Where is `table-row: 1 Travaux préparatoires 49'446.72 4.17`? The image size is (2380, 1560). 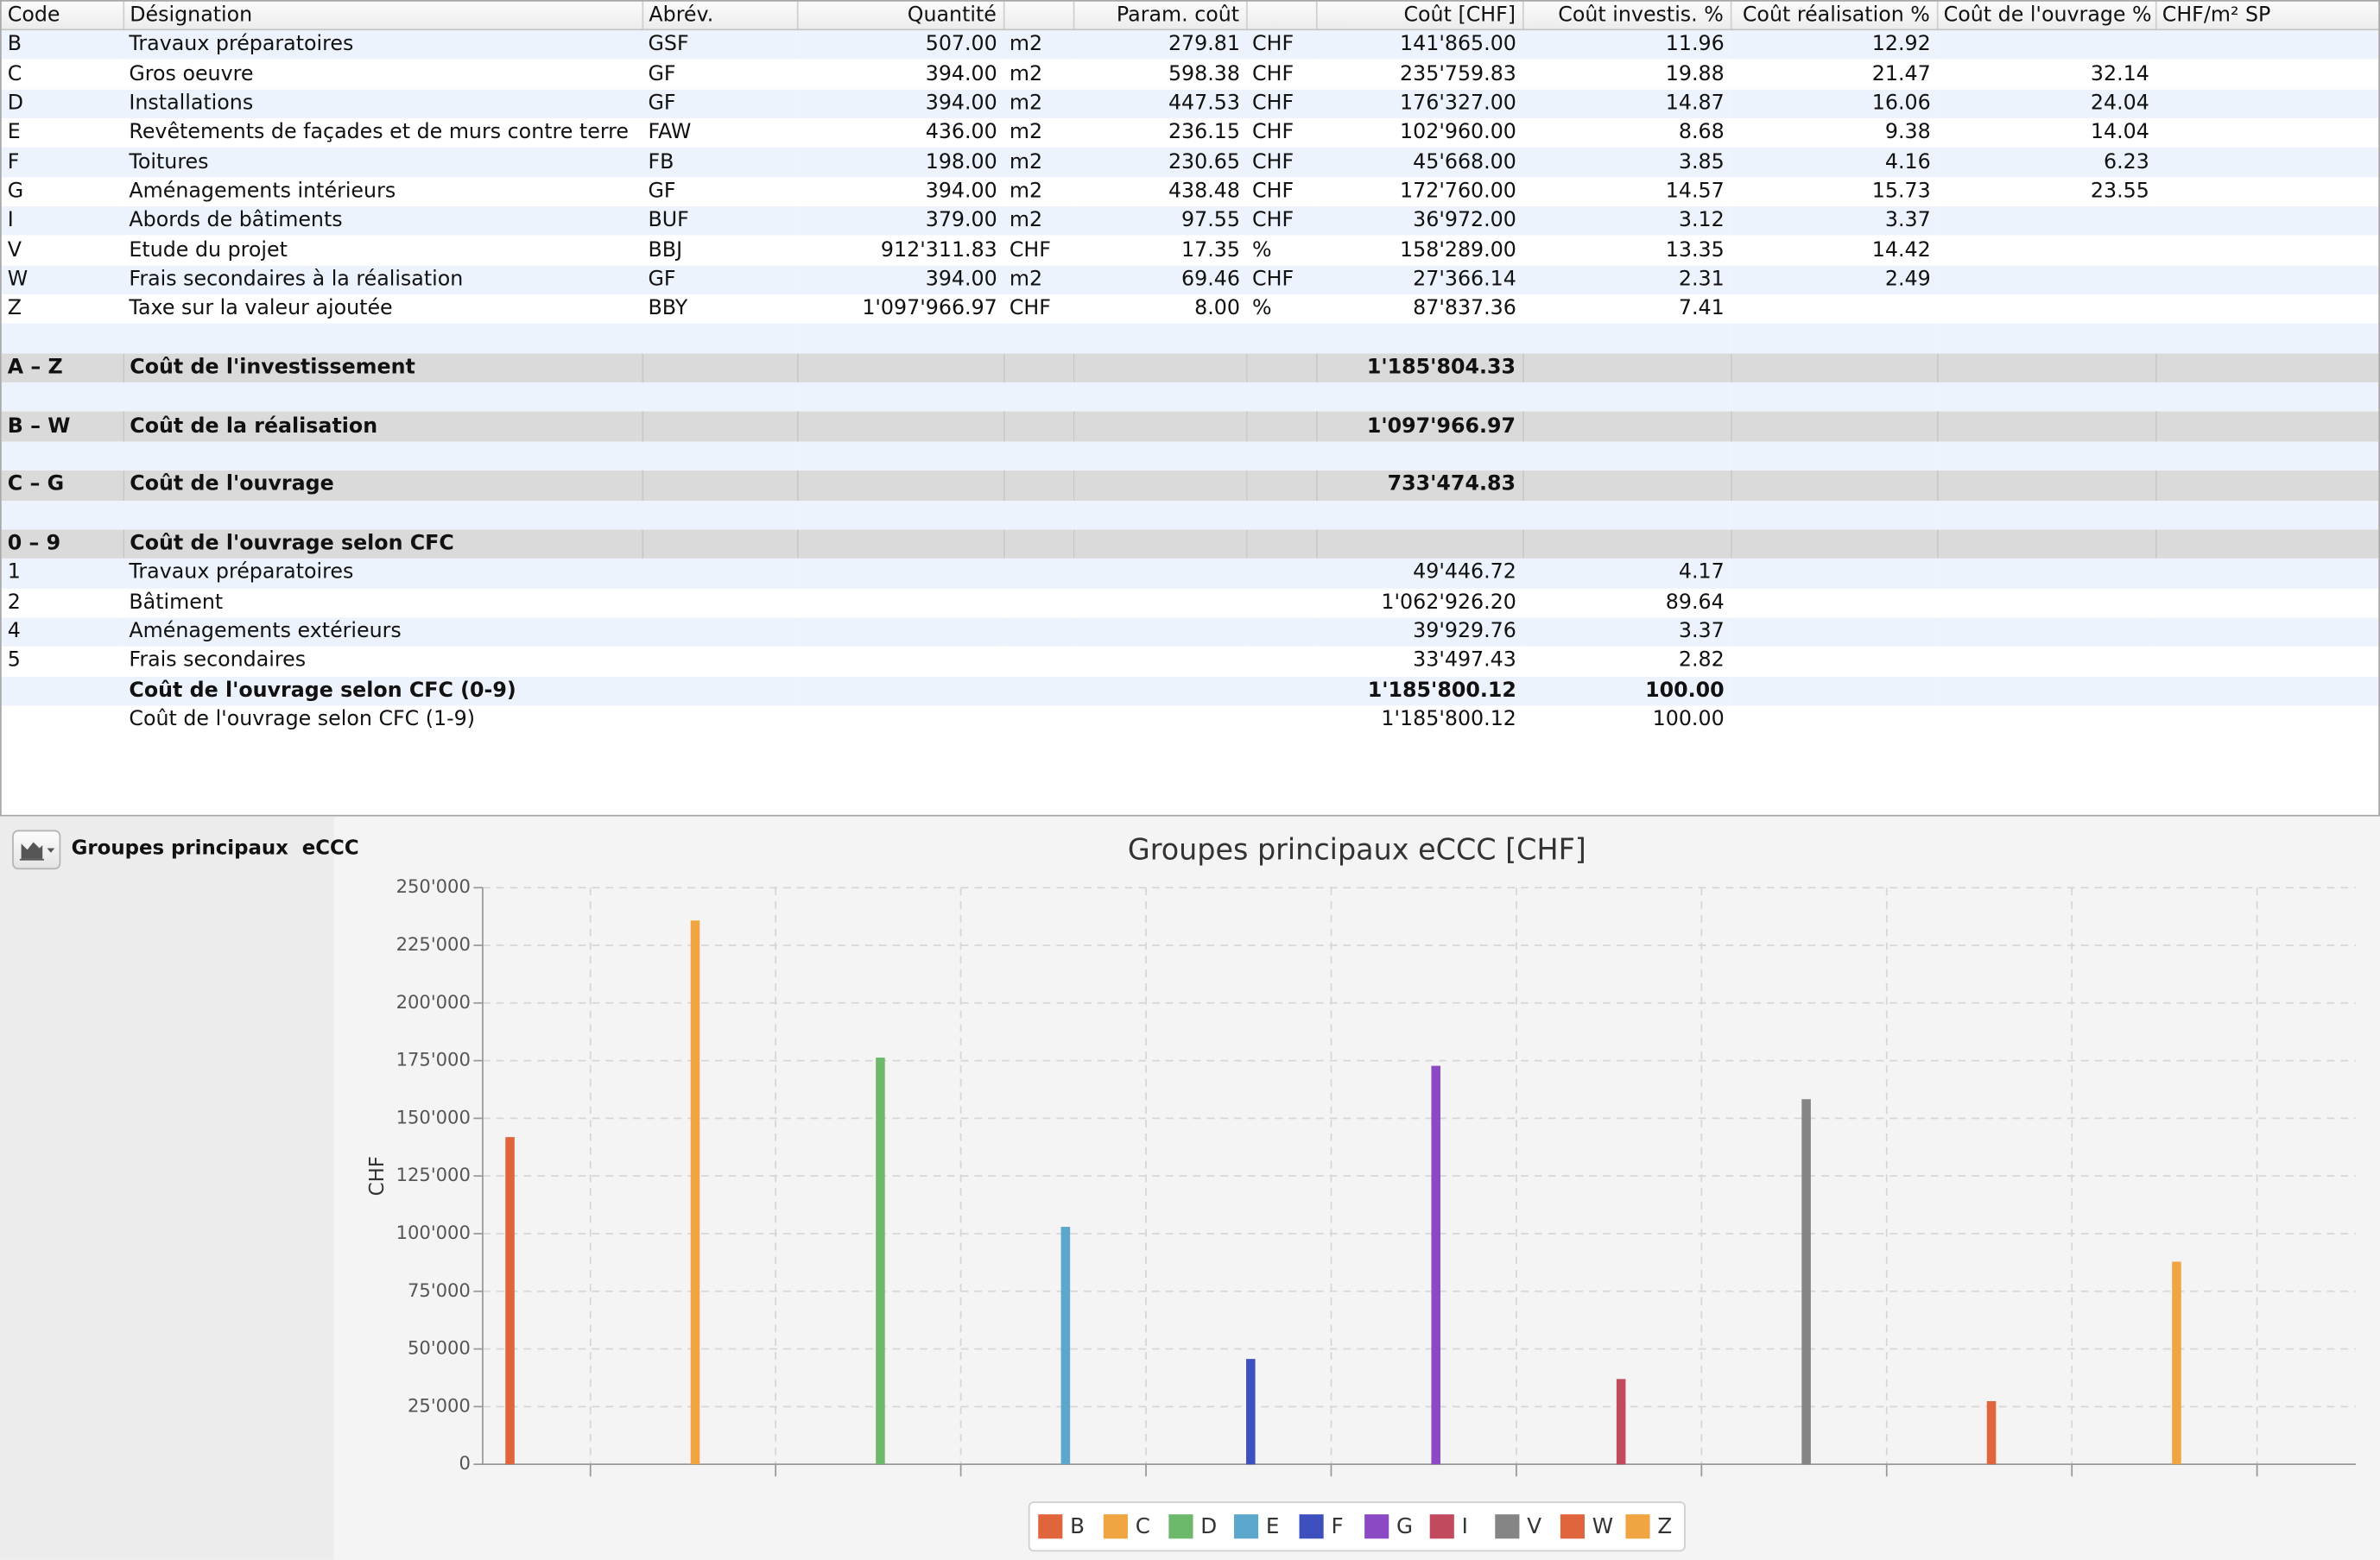
table-row: 1 Travaux préparatoires 49'446.72 4.17 is located at coordinates (1190, 574).